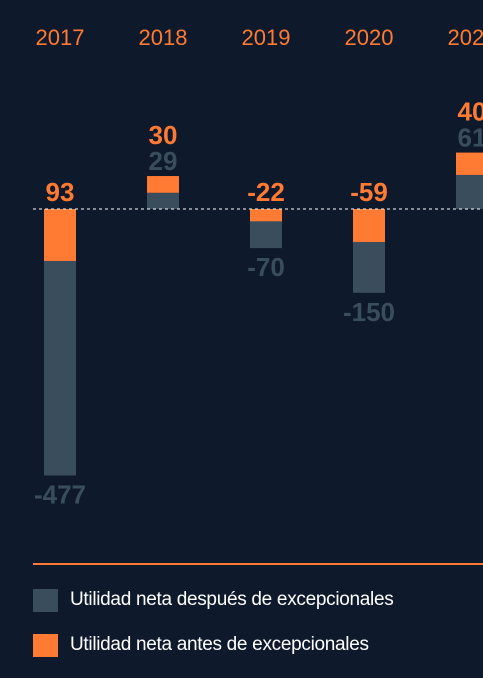 The width and height of the screenshot is (483, 678). Describe the element at coordinates (465, 37) in the screenshot. I see `year-label-2021: 2021` at that location.